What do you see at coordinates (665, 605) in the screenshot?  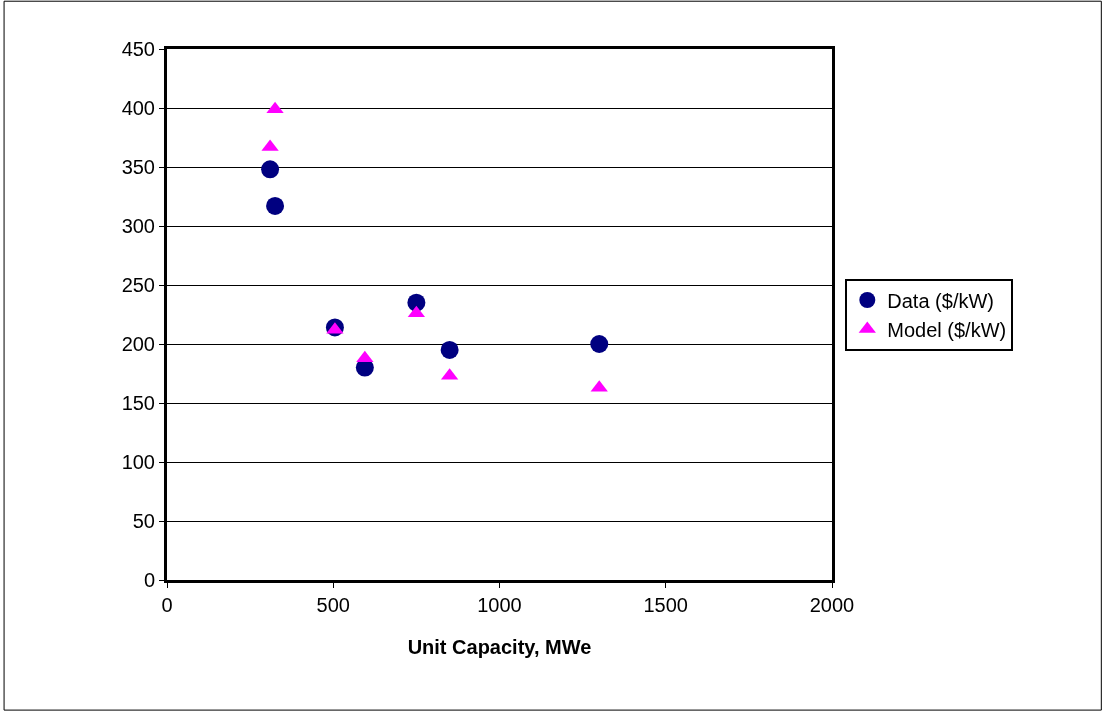 I see `x-tick-label: 1500` at bounding box center [665, 605].